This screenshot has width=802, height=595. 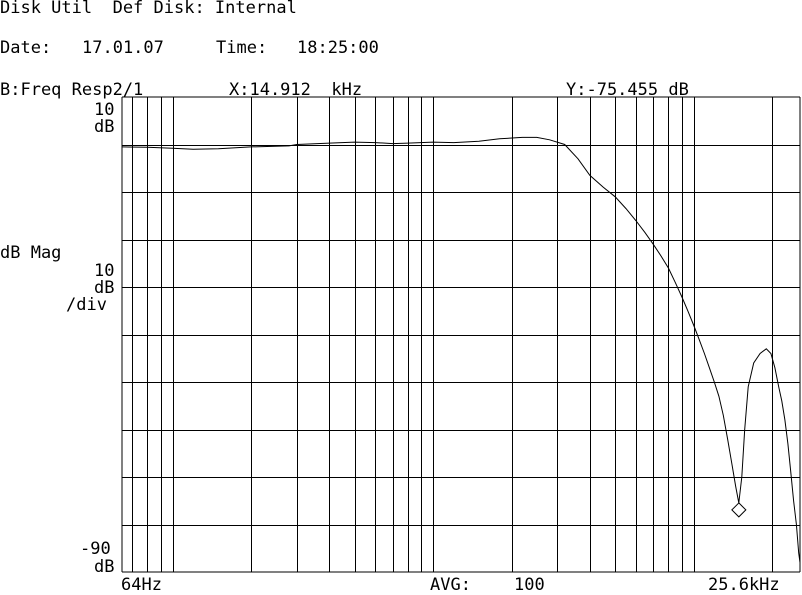 I want to click on marker, so click(x=739, y=510).